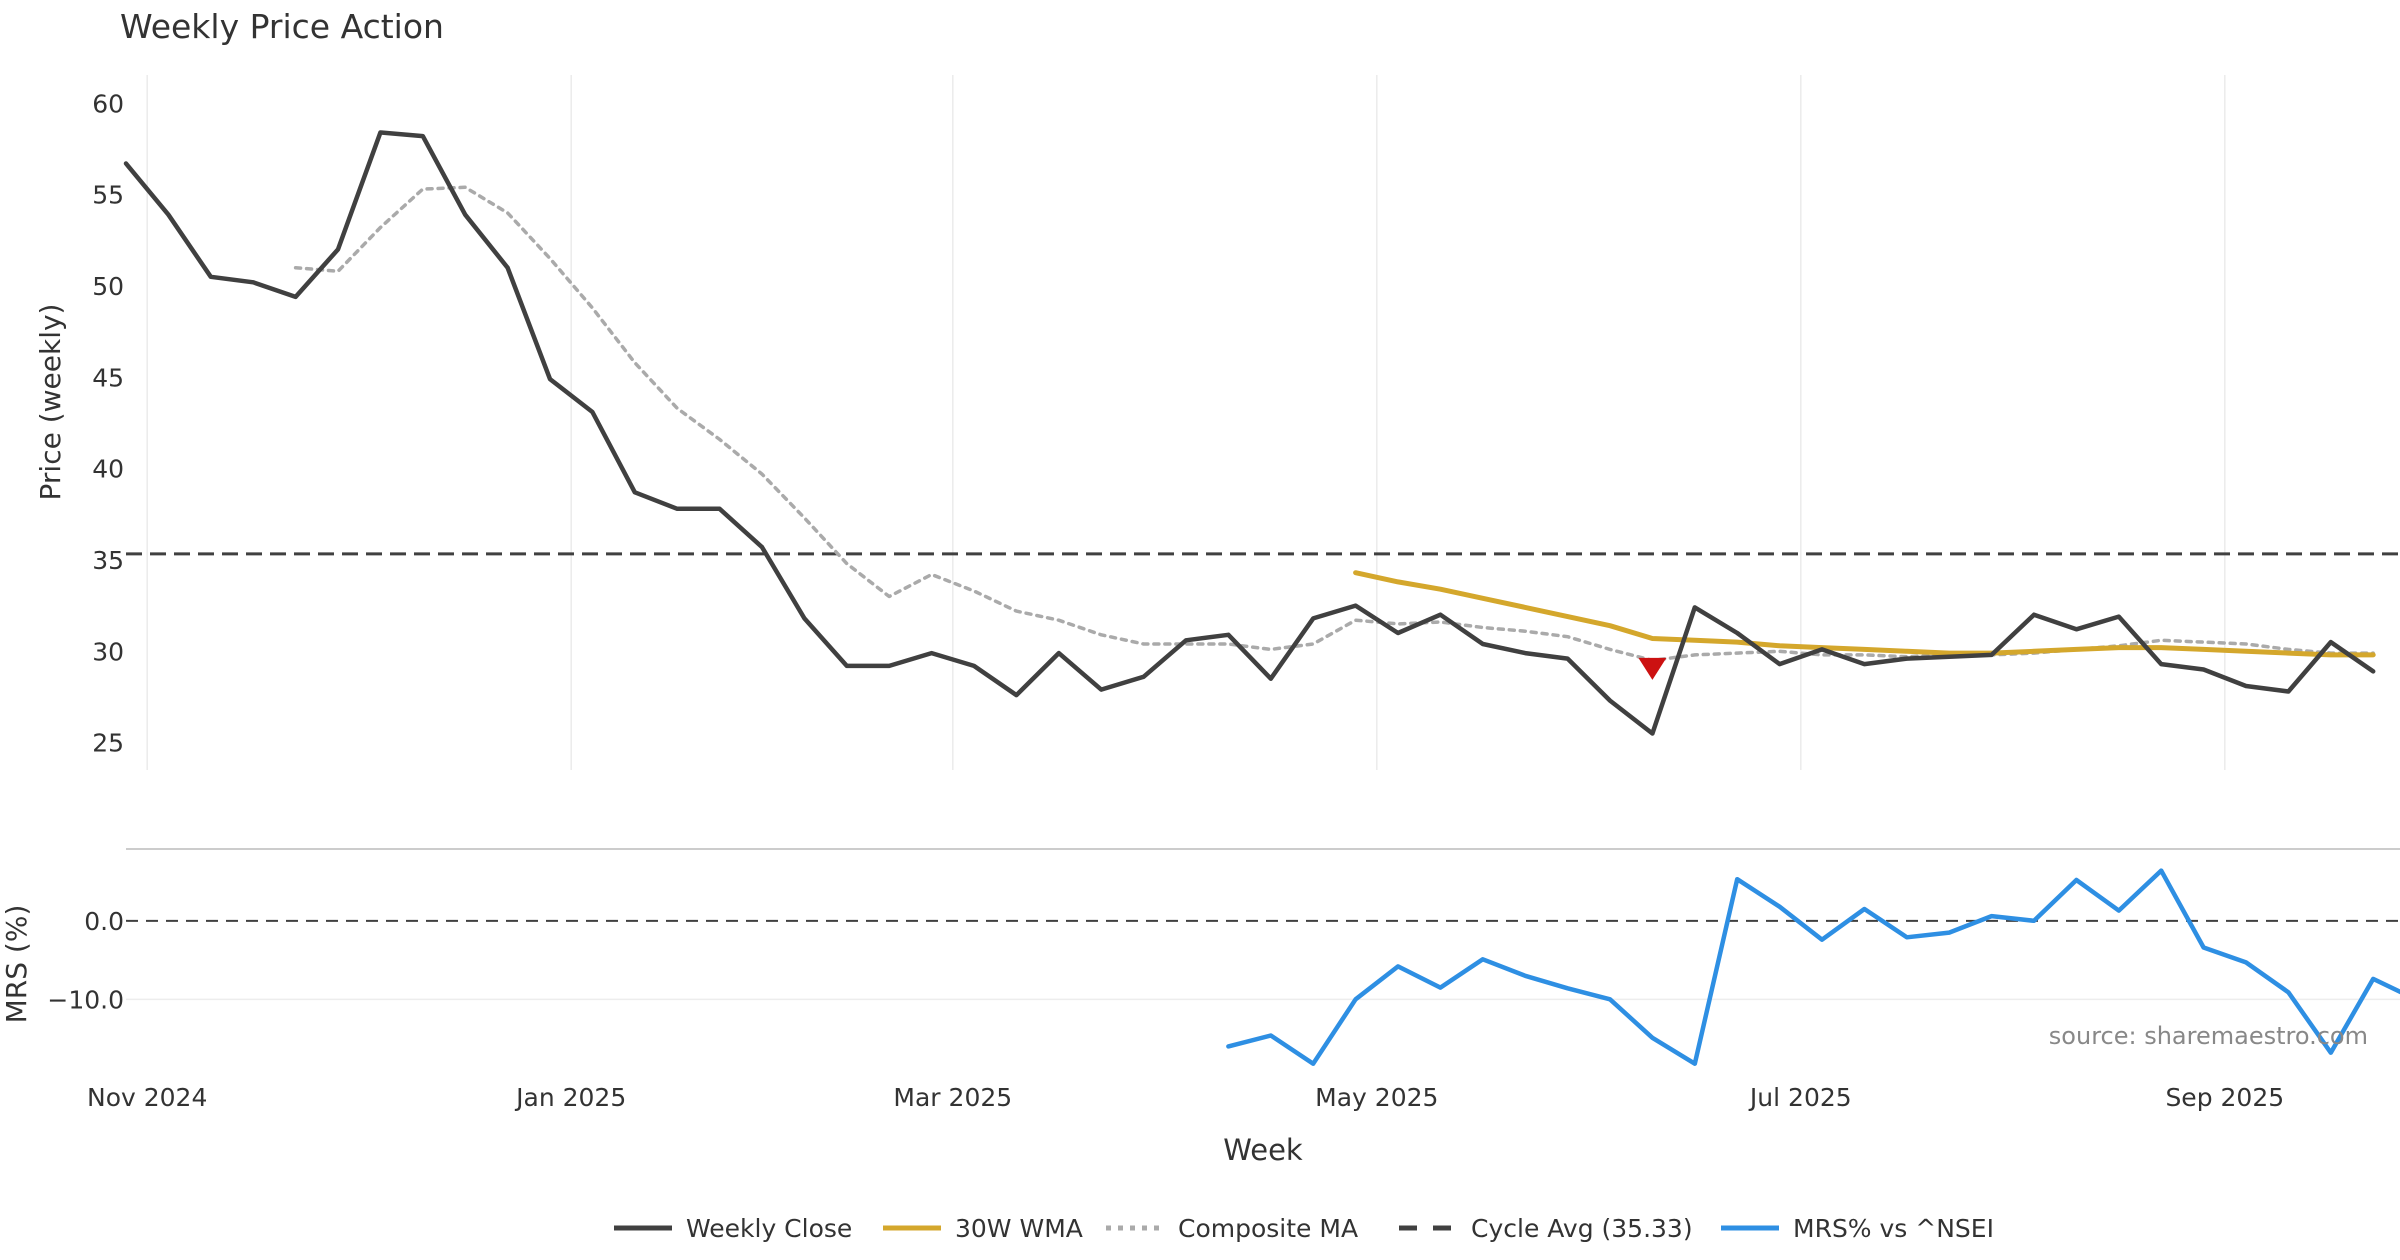  I want to click on x-tick-label: Jan 2025, so click(570, 1097).